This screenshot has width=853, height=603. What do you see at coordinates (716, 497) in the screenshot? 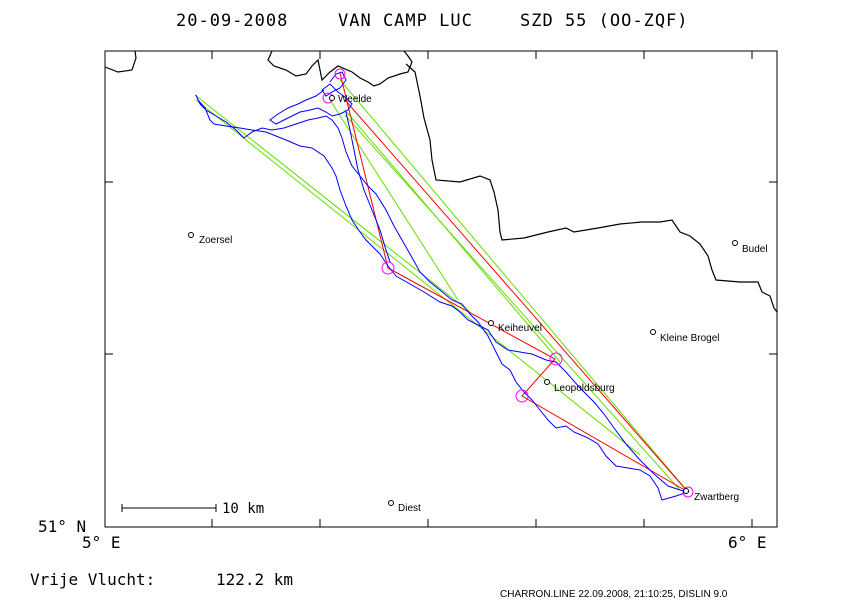
I see `town-label-zwartberg: Zwartberg` at bounding box center [716, 497].